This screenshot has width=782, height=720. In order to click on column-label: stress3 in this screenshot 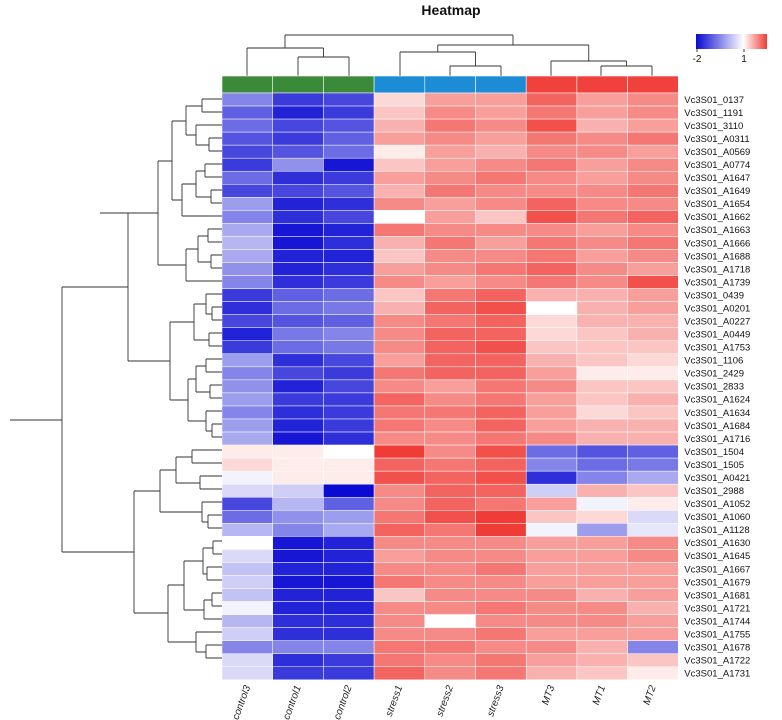, I will do `click(496, 701)`.